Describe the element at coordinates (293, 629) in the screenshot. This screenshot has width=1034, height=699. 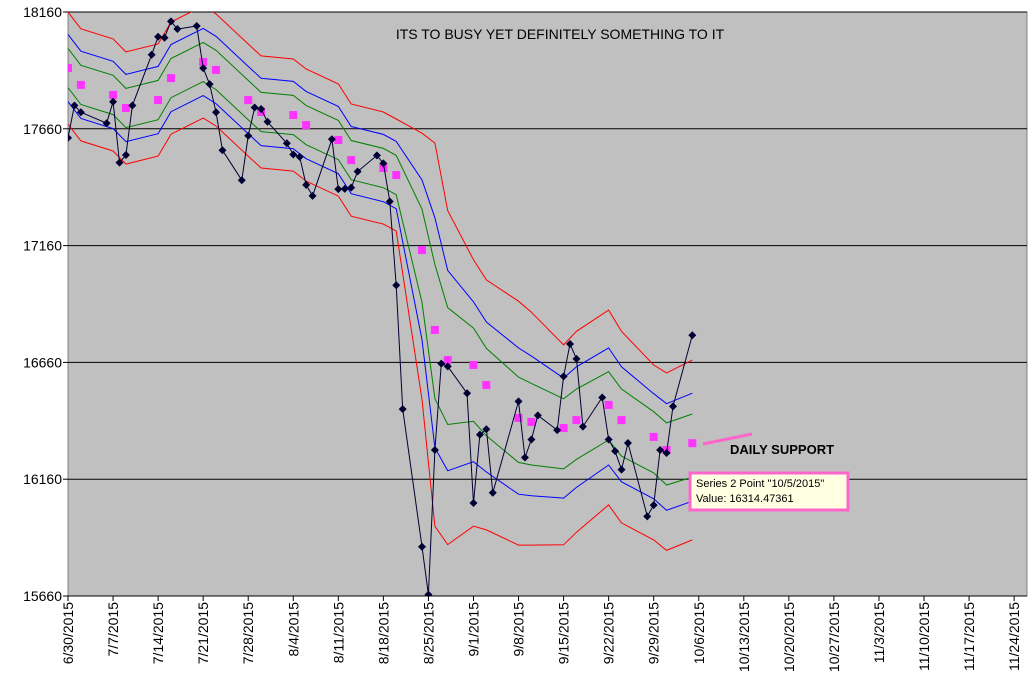
I see `x-tick-label: 8/4/2015` at that location.